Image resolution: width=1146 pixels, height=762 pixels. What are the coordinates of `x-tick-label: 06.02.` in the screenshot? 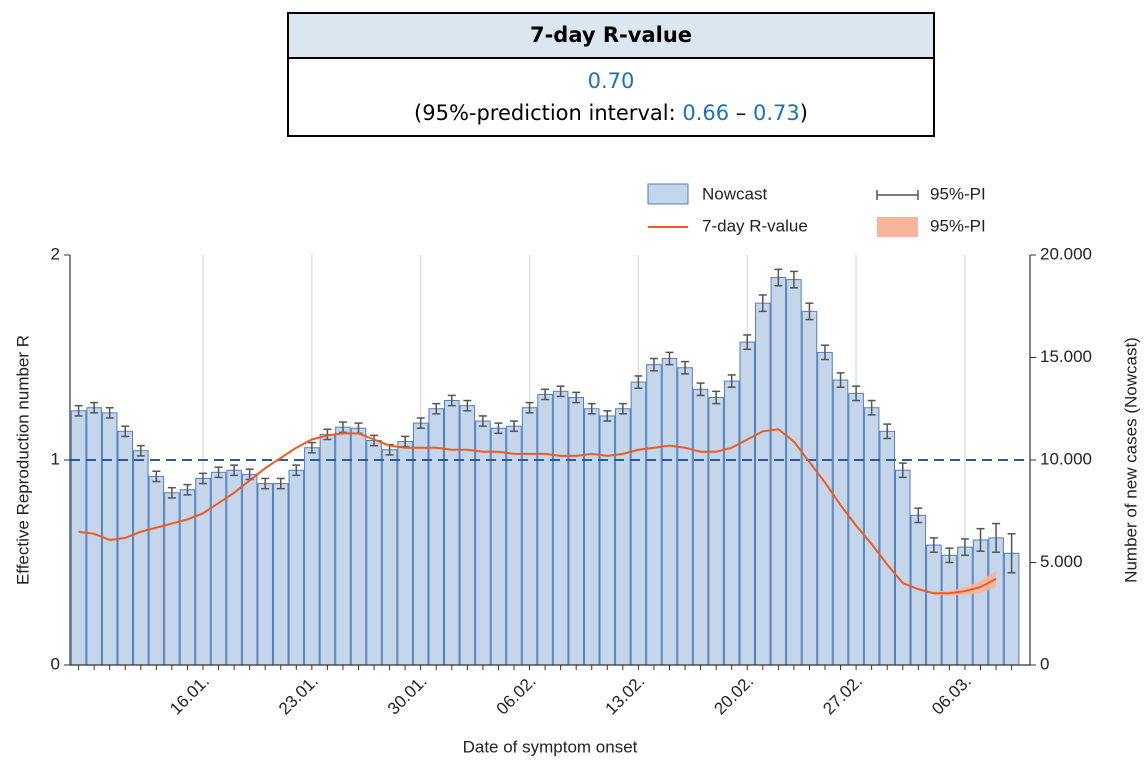 It's located at (516, 695).